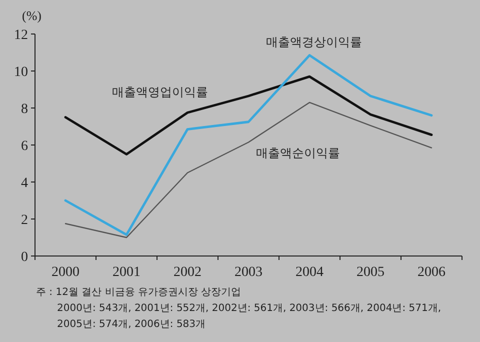 The height and width of the screenshot is (342, 480). I want to click on x-tick-label: 2002, so click(188, 272).